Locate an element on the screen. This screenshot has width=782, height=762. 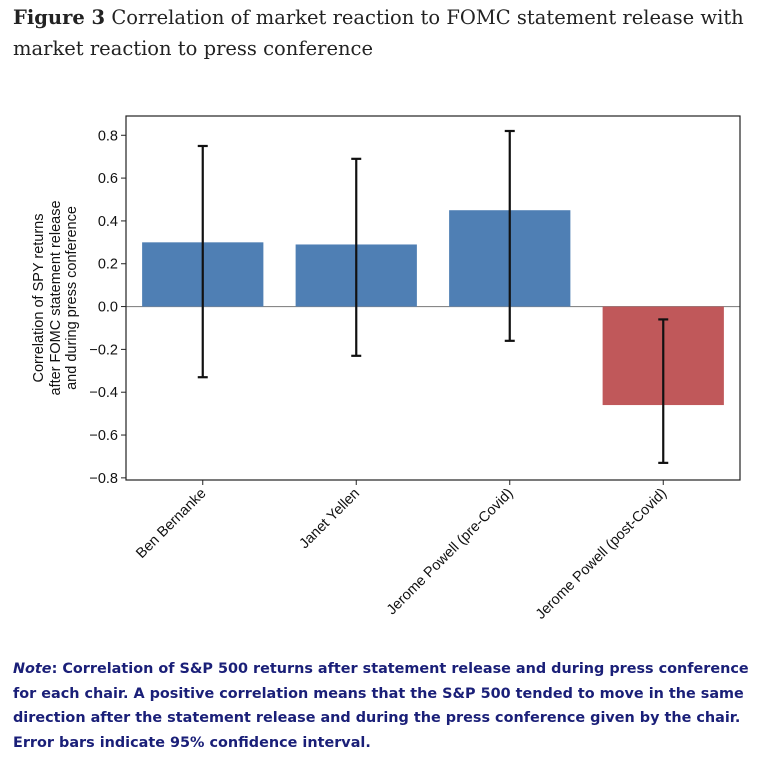
y-axis-label-line: after FOMC statement release is located at coordinates (56, 297).